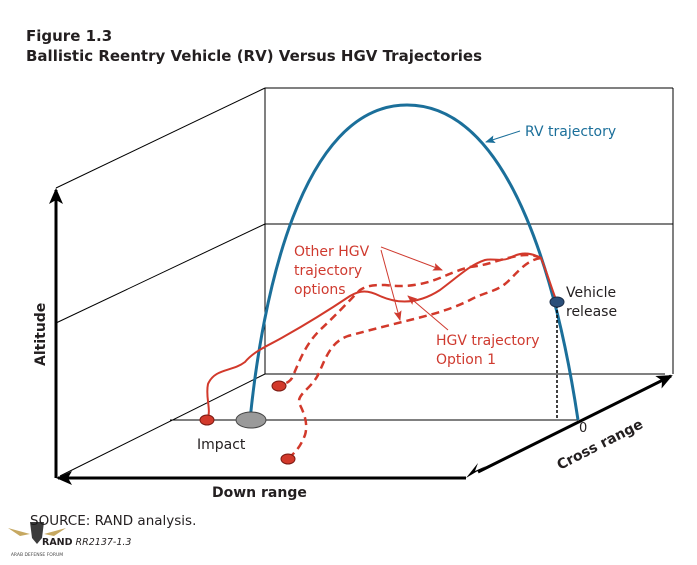  What do you see at coordinates (288, 459) in the screenshot?
I see `hgv-other-lower-endpoint` at bounding box center [288, 459].